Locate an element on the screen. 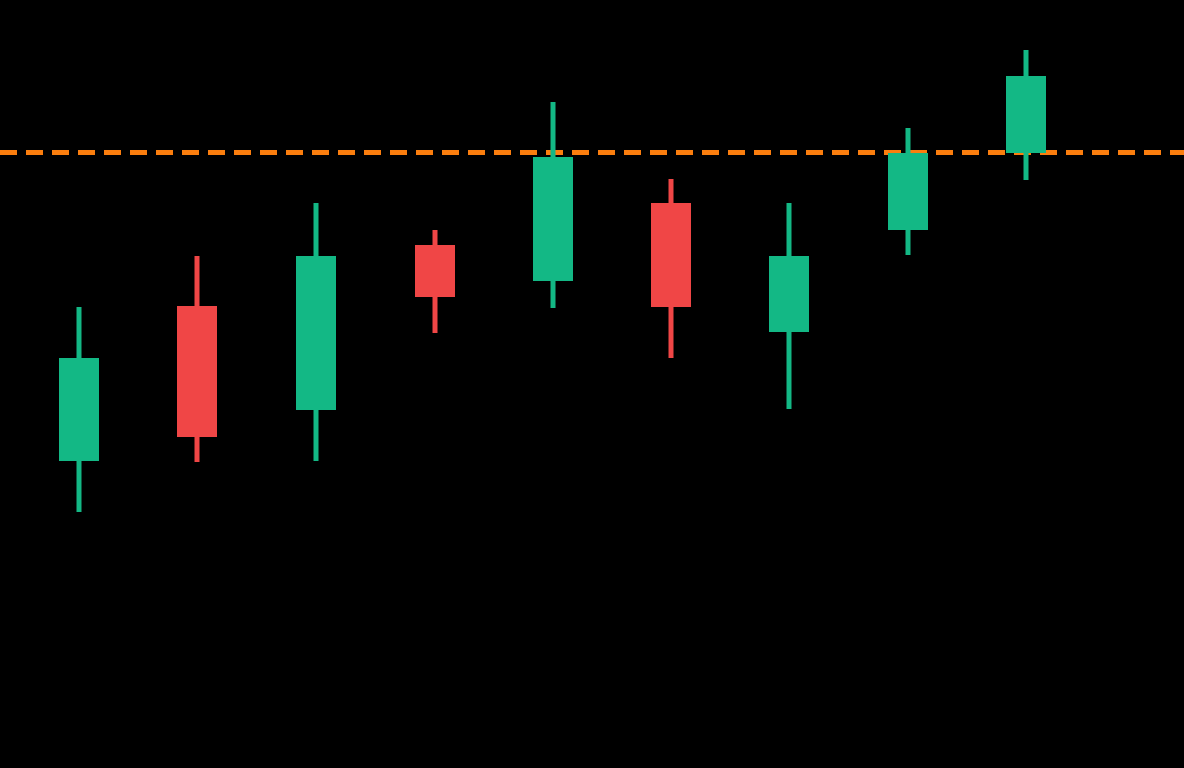 This screenshot has width=1184, height=768. candle-6-down is located at coordinates (671, 268).